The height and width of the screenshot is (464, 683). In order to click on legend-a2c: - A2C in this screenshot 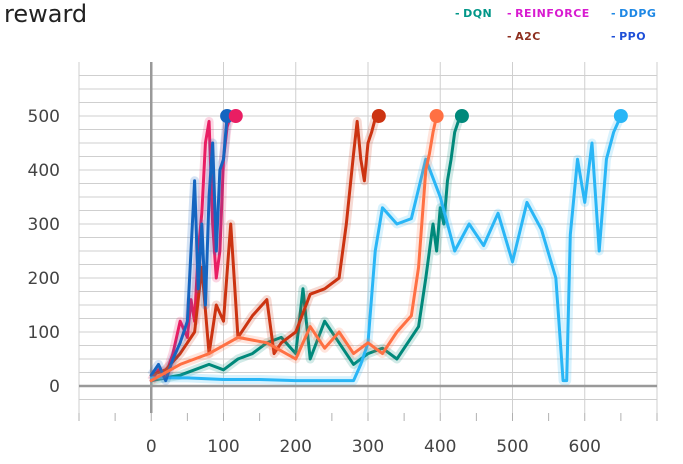, I will do `click(524, 36)`.